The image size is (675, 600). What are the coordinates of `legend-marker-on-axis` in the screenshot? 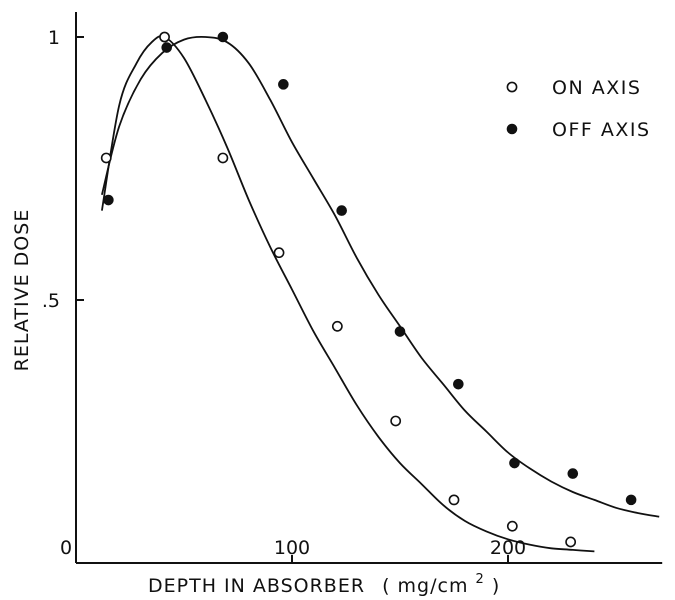 It's located at (512, 87).